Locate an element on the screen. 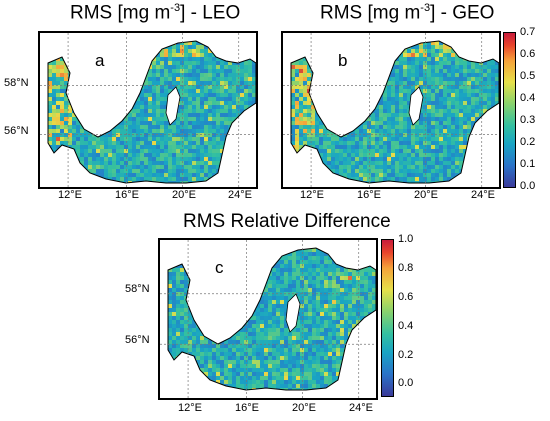 This screenshot has width=550, height=421. colorbar-top is located at coordinates (509, 110).